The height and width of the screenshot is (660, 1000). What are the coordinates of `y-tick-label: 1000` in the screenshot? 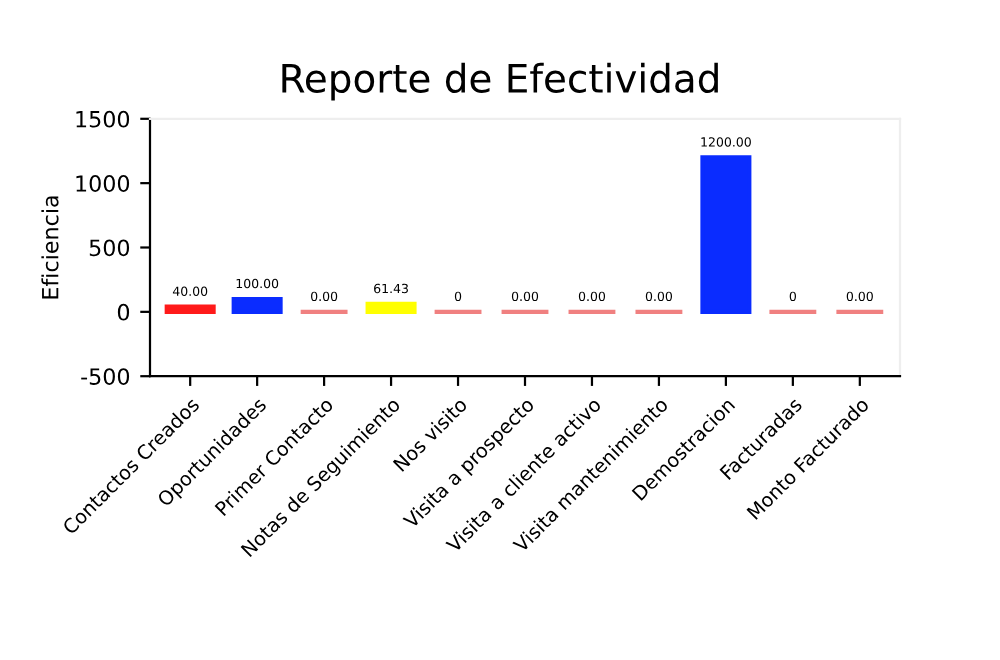 It's located at (103, 183).